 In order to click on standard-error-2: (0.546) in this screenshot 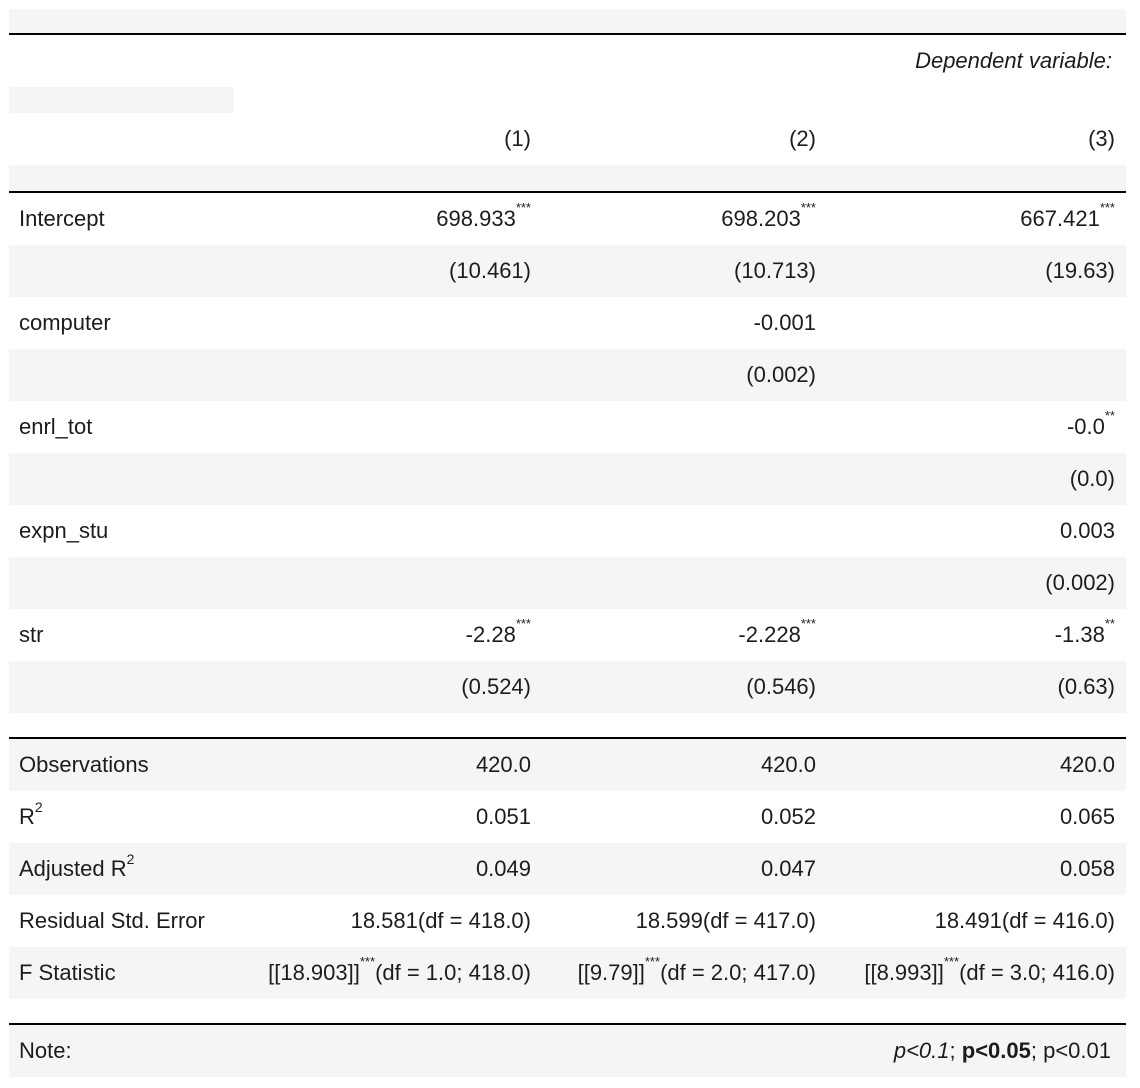, I will do `click(781, 686)`.